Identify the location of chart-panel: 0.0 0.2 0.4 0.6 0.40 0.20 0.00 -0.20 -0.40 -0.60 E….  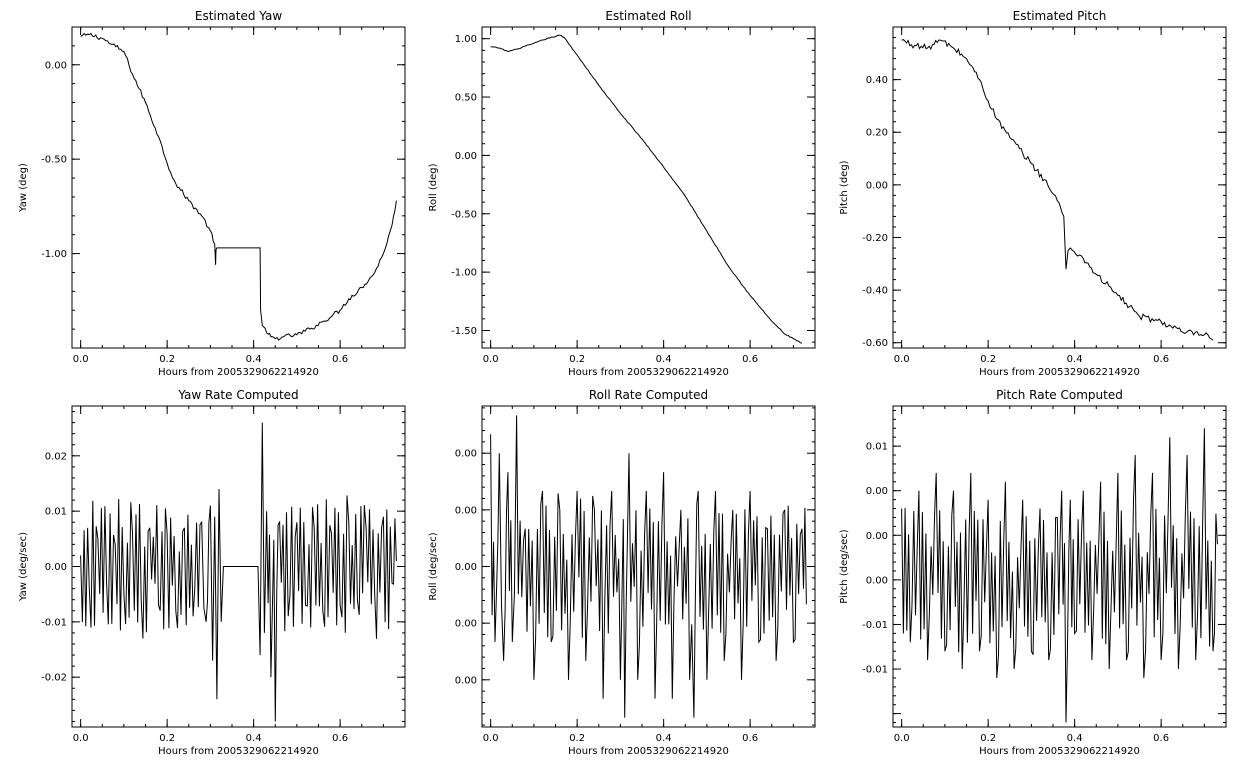
(1033, 193).